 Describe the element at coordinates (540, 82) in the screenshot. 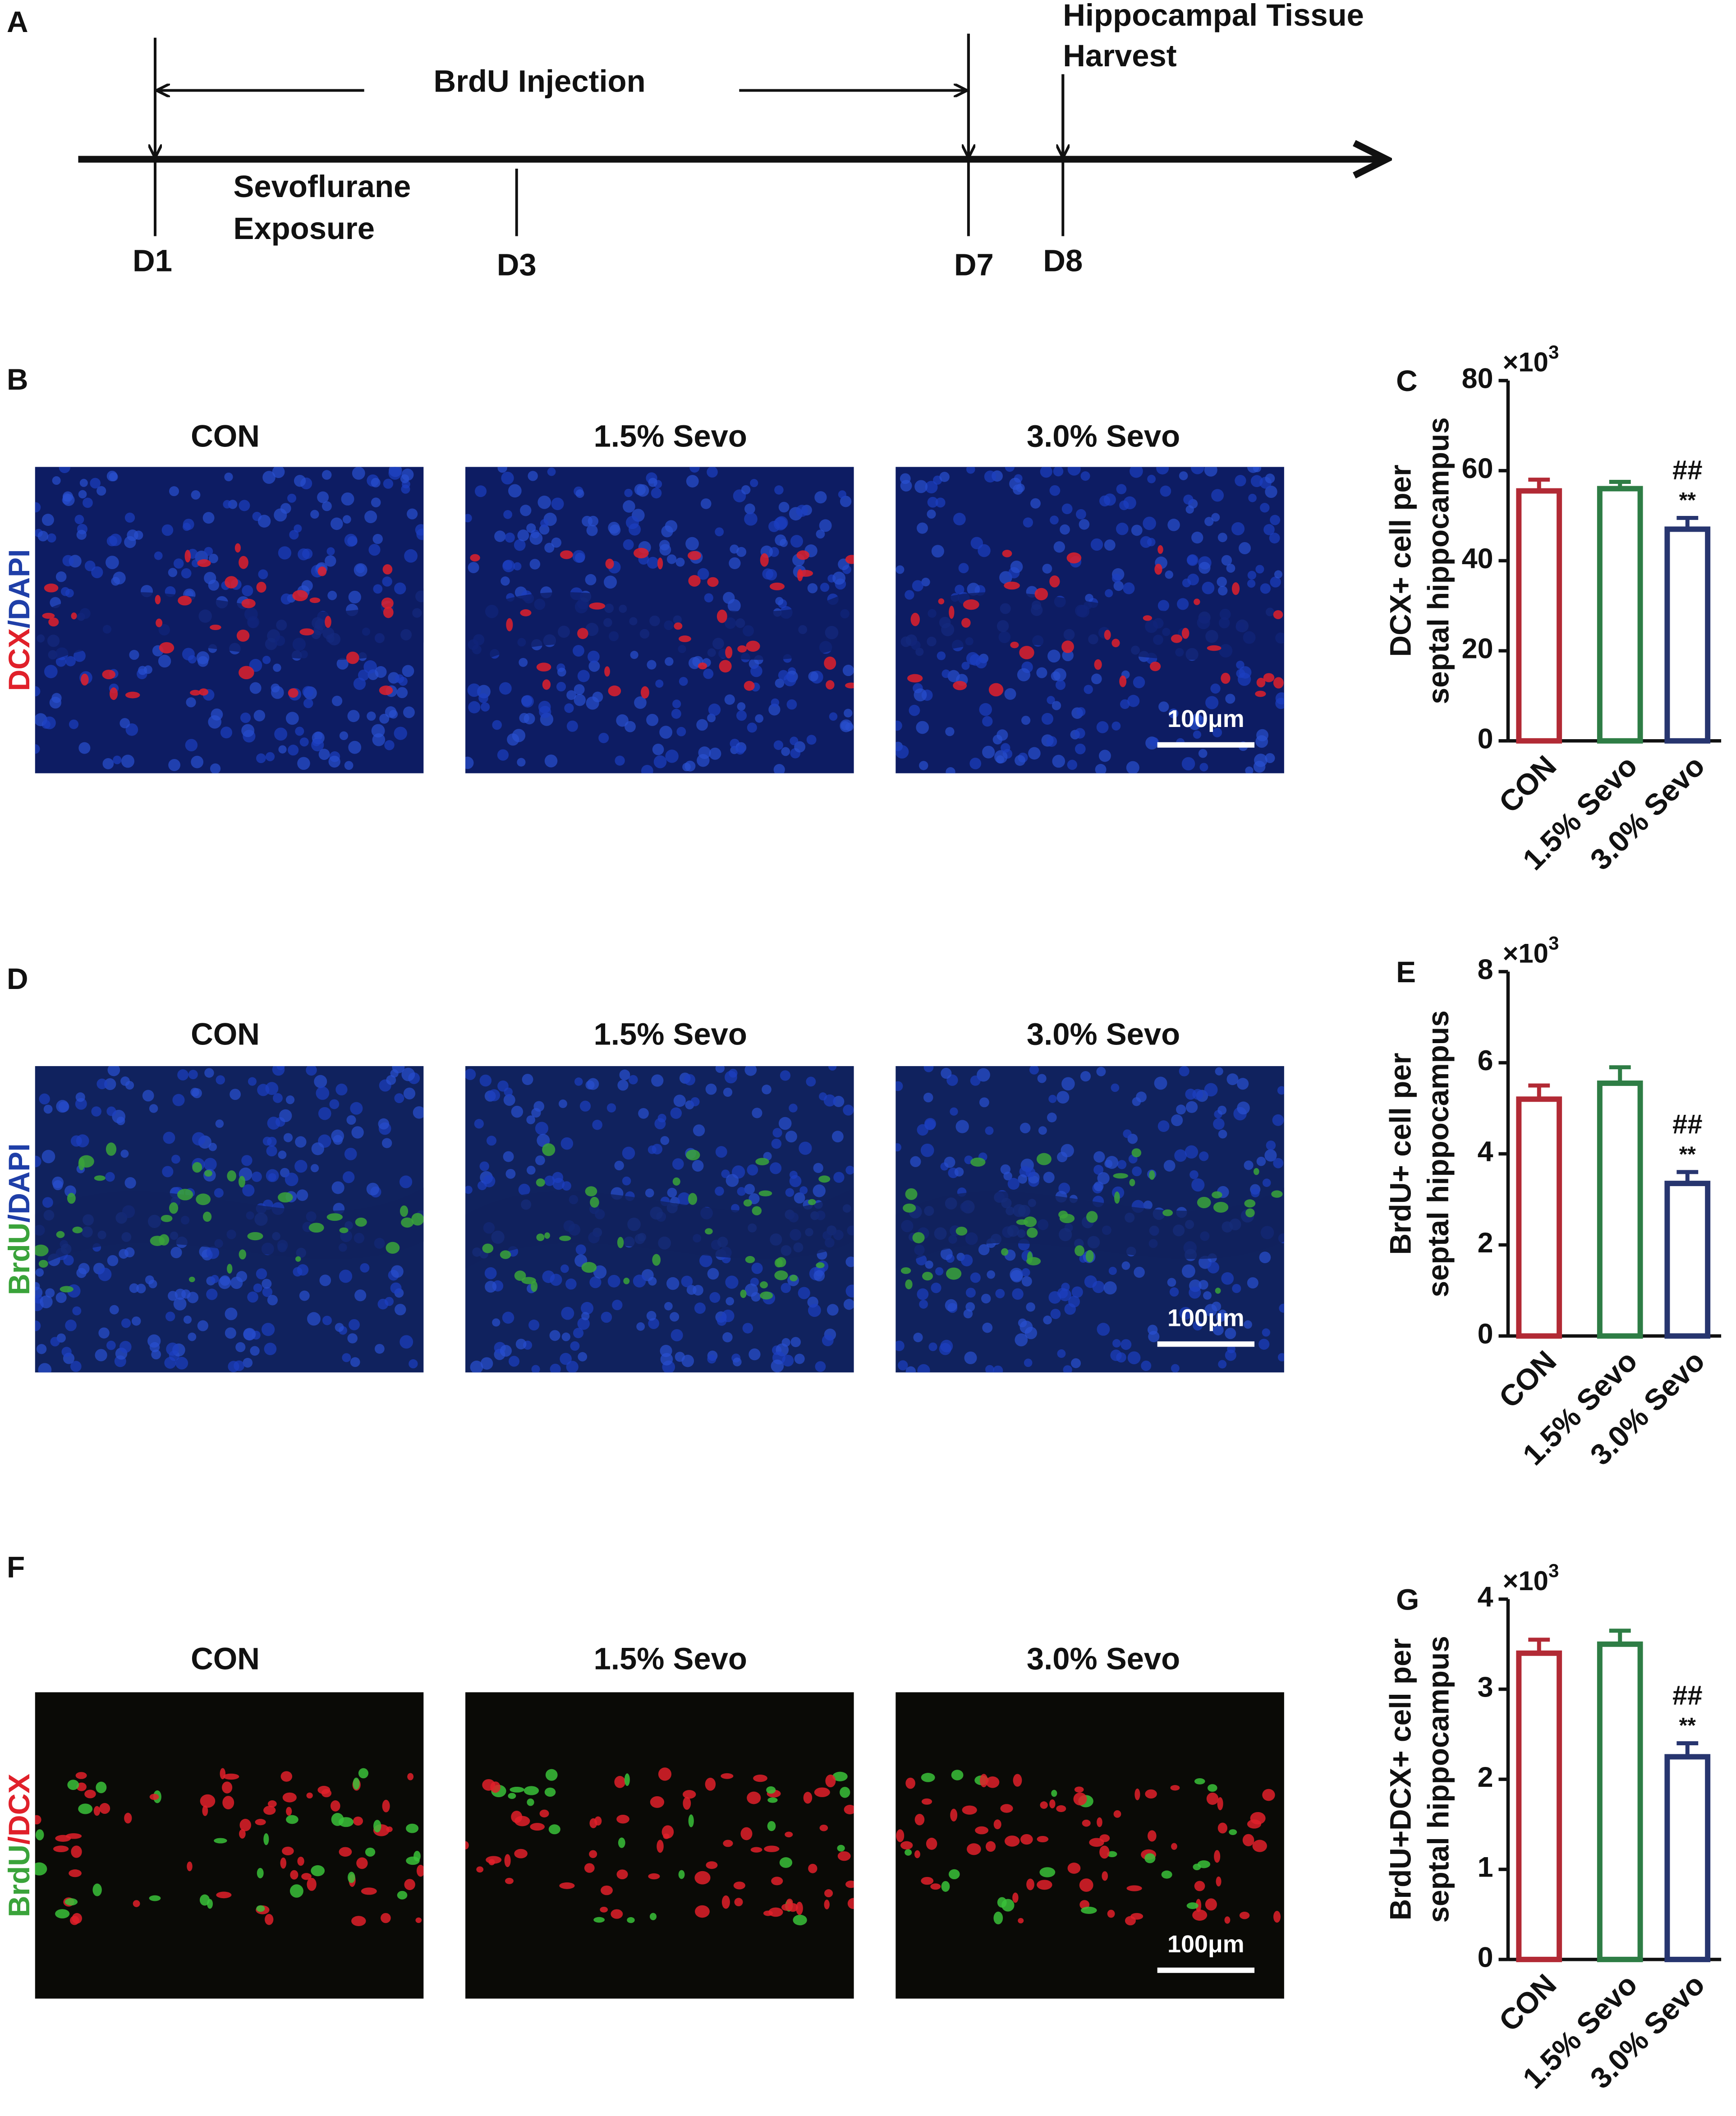

I see `injection-label: BrdU Injection` at that location.